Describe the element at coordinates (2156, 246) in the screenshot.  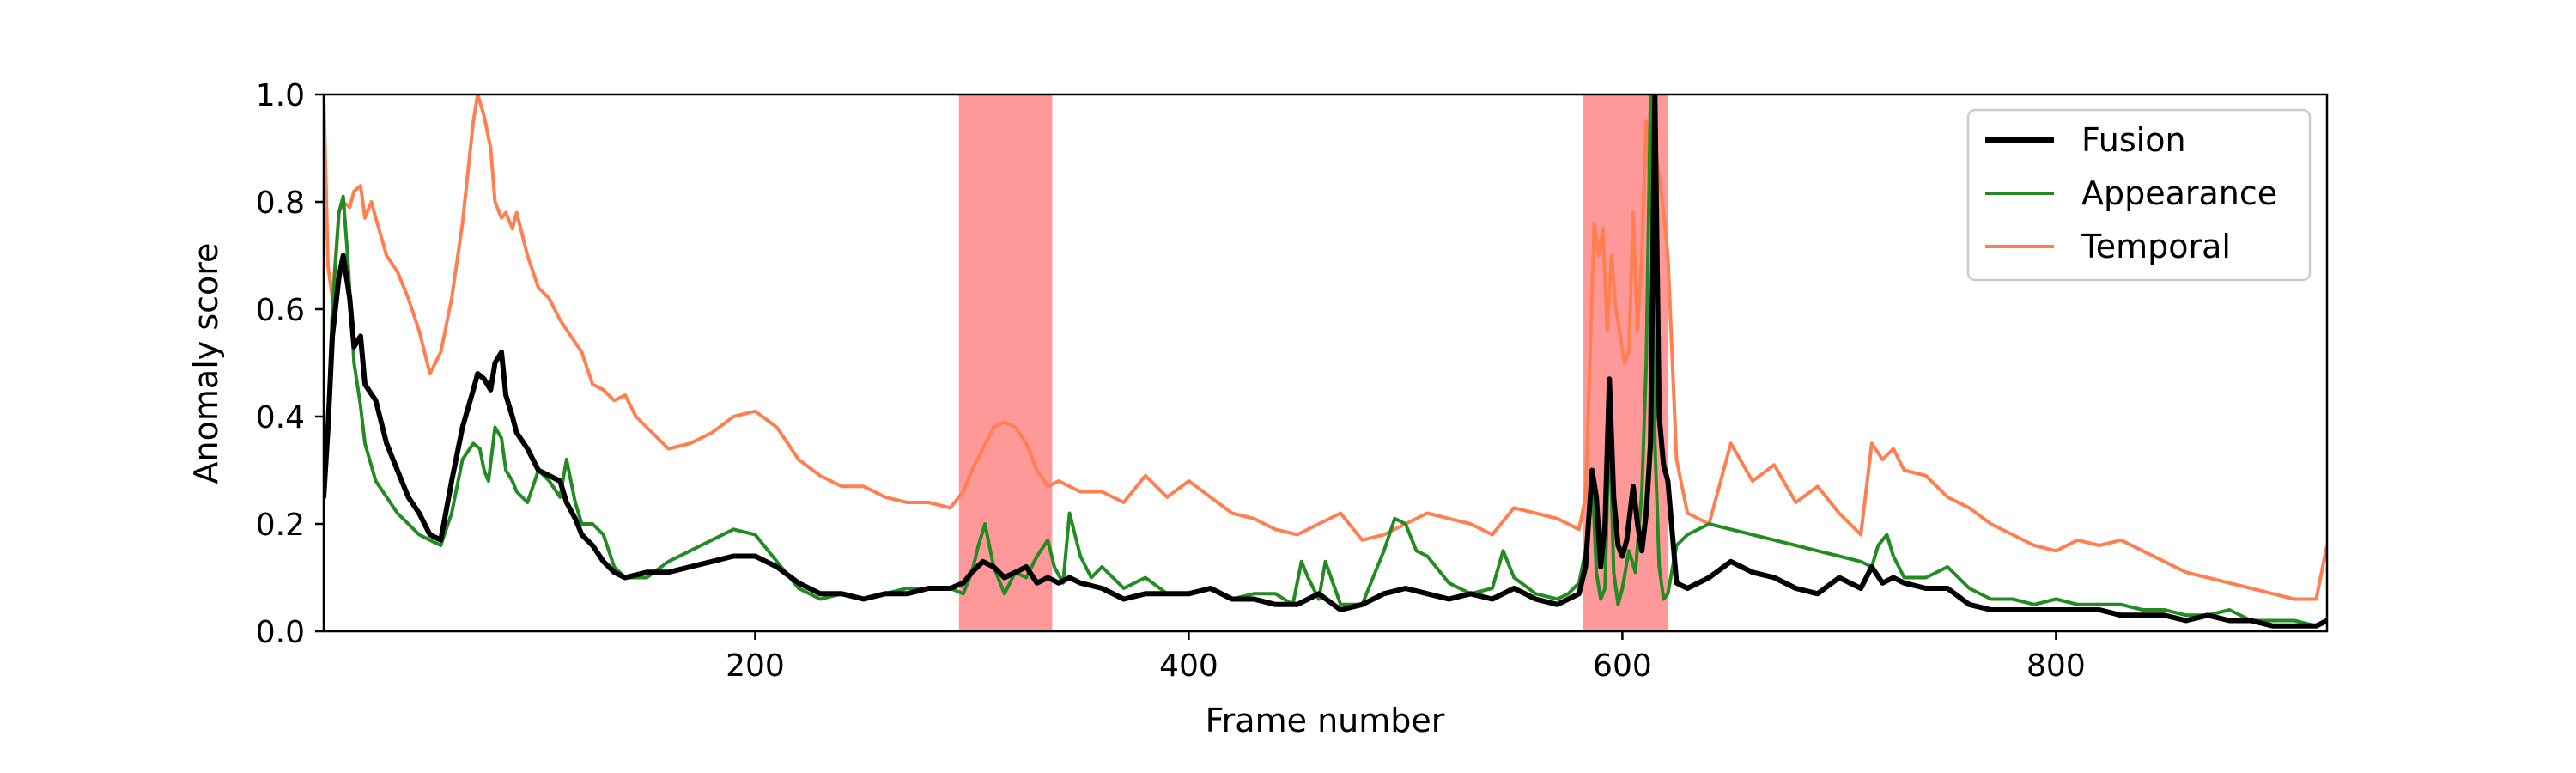
I see `legend-label-temporal: Temporal` at that location.